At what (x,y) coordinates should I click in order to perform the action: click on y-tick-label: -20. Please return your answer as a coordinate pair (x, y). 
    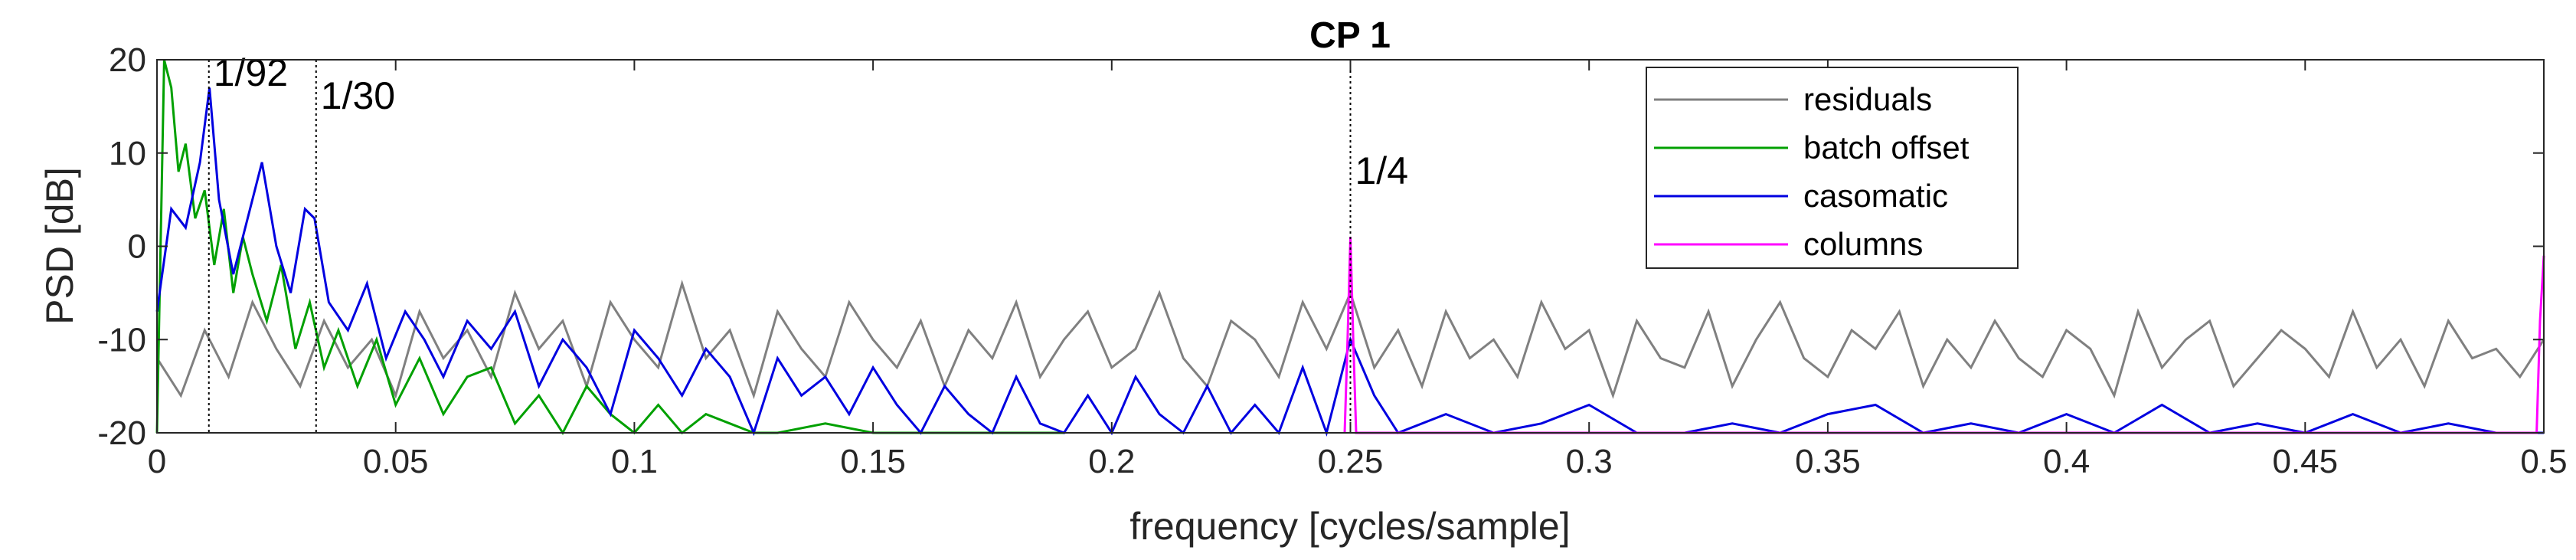
    Looking at the image, I should click on (121, 433).